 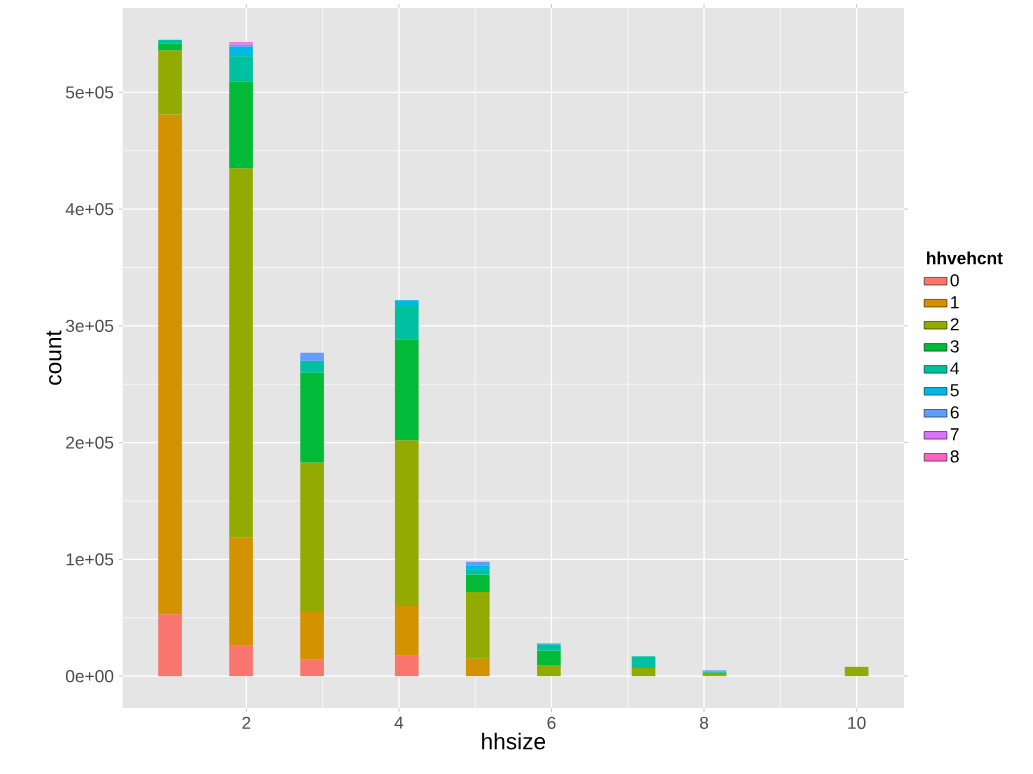 I want to click on legend-label: 3, so click(x=954, y=346).